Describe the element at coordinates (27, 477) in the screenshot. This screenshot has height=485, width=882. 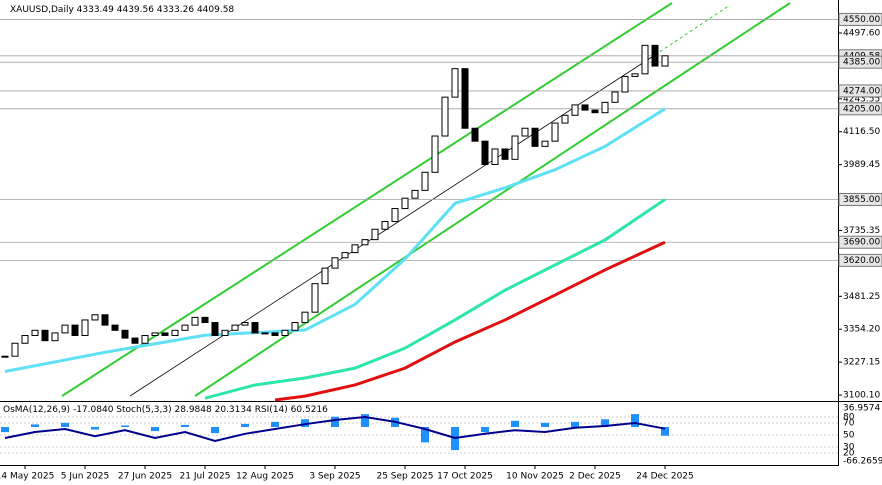
I see `x-tick-label: 14 May 2025` at that location.